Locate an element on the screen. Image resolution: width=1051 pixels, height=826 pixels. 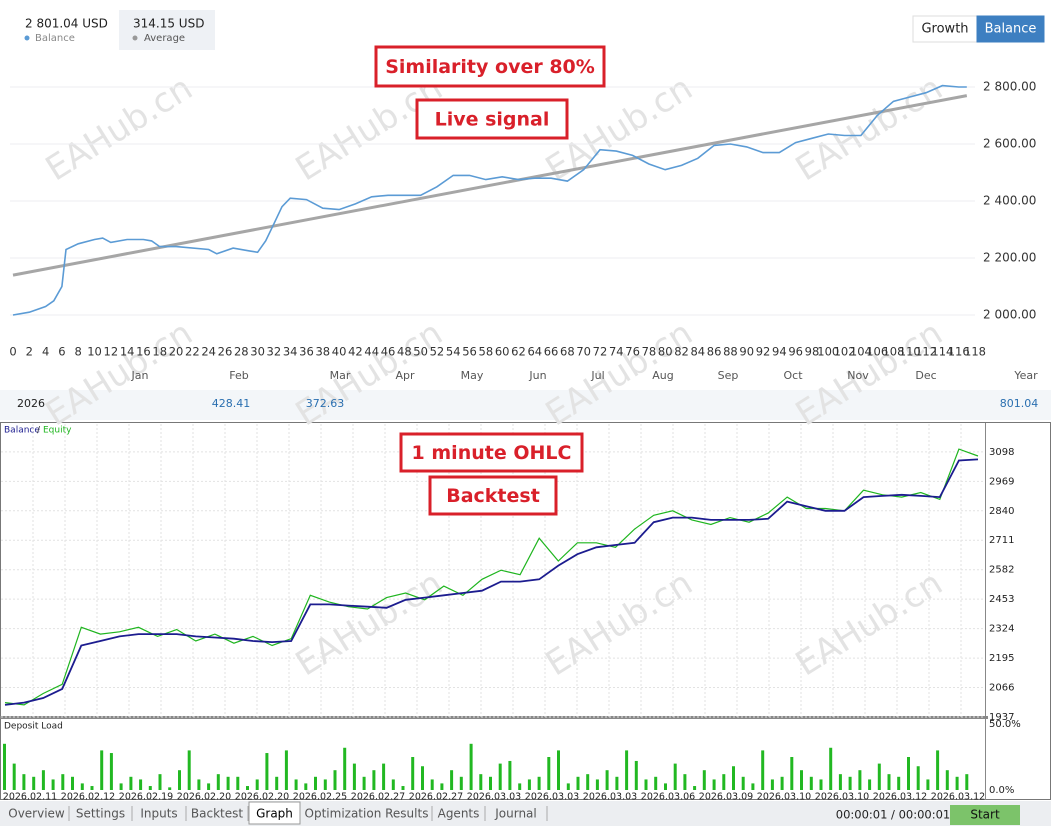
year-value: 428.41 is located at coordinates (231, 403).